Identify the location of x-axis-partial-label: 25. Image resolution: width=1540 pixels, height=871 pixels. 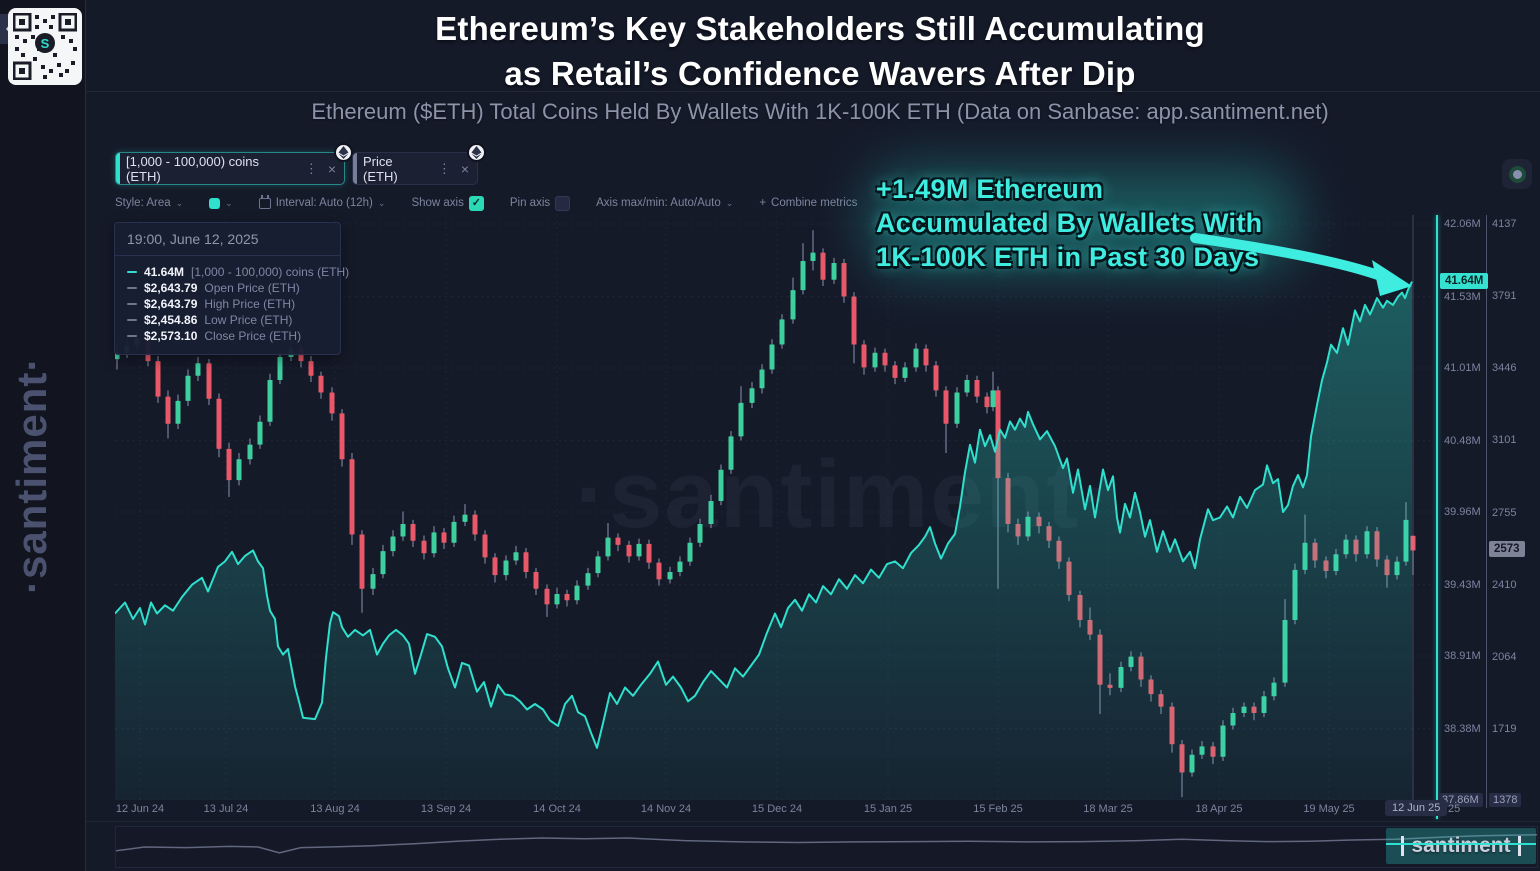
(1454, 809).